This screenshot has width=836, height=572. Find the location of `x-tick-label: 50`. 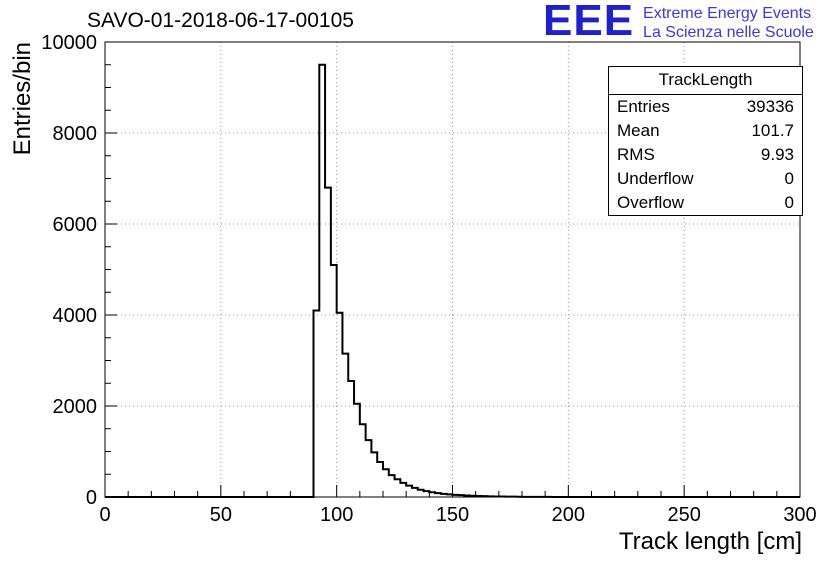

x-tick-label: 50 is located at coordinates (221, 515).